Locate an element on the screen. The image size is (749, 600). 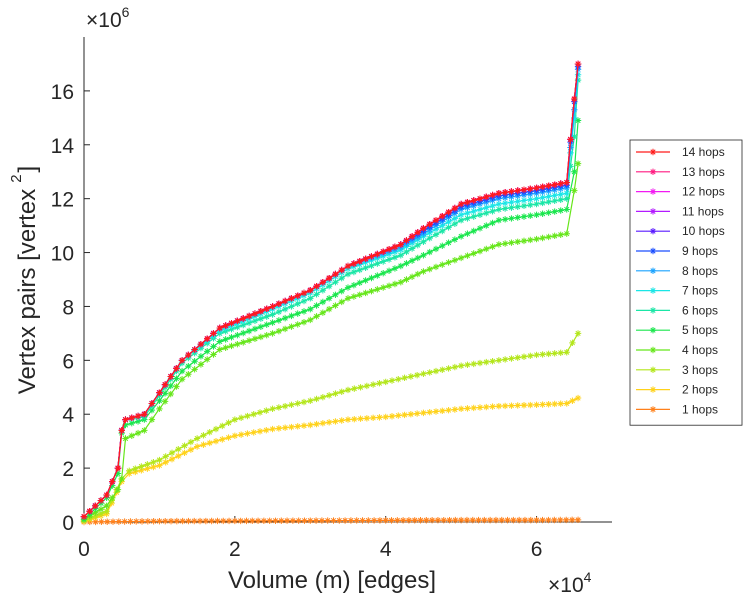
x-multiplier-base: ×10 is located at coordinates (566, 585).